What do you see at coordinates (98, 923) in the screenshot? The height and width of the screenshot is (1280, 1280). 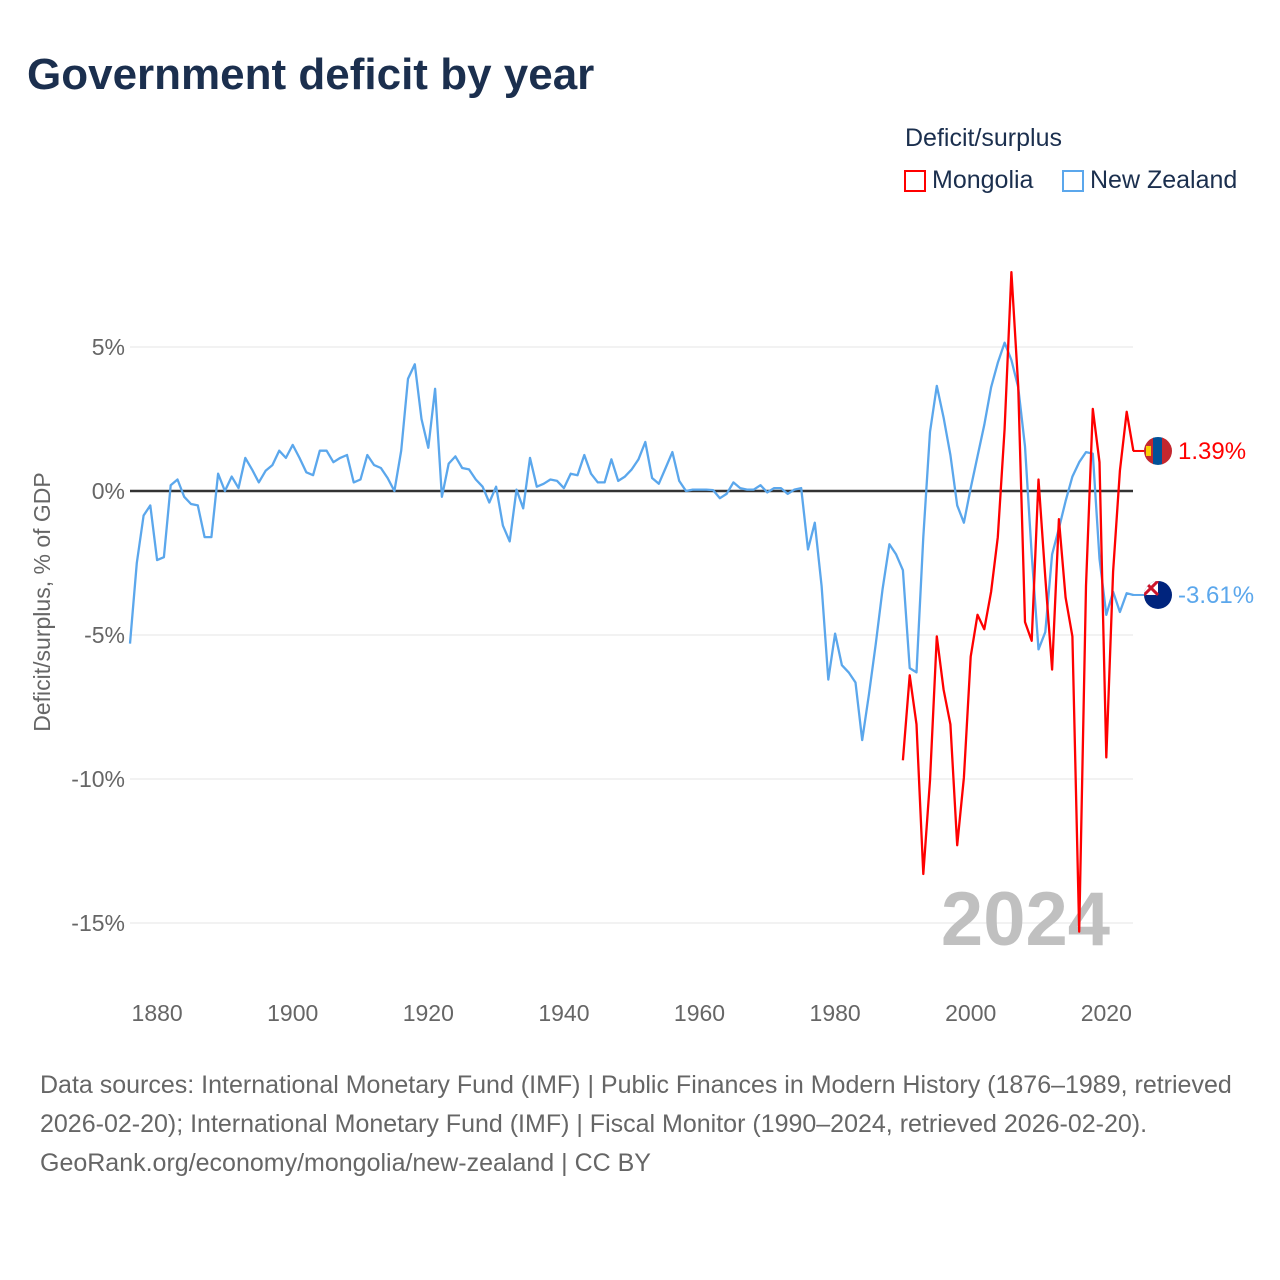 I see `y-tick-label: -15%` at bounding box center [98, 923].